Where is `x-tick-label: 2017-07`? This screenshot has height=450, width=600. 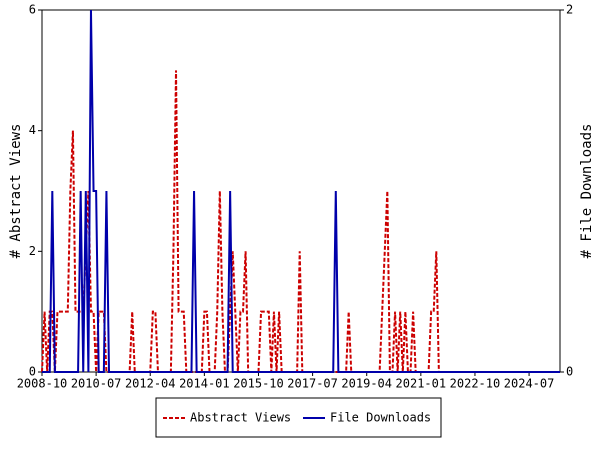
x-tick-label: 2017-07 is located at coordinates (312, 384).